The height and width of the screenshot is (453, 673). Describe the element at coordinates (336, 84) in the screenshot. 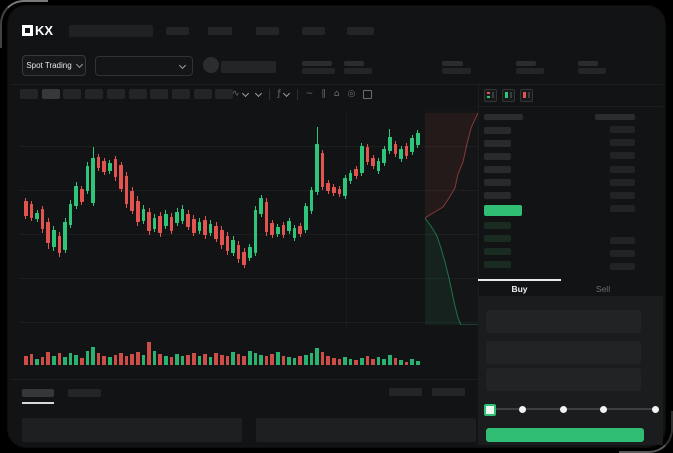

I see `header-divider` at that location.